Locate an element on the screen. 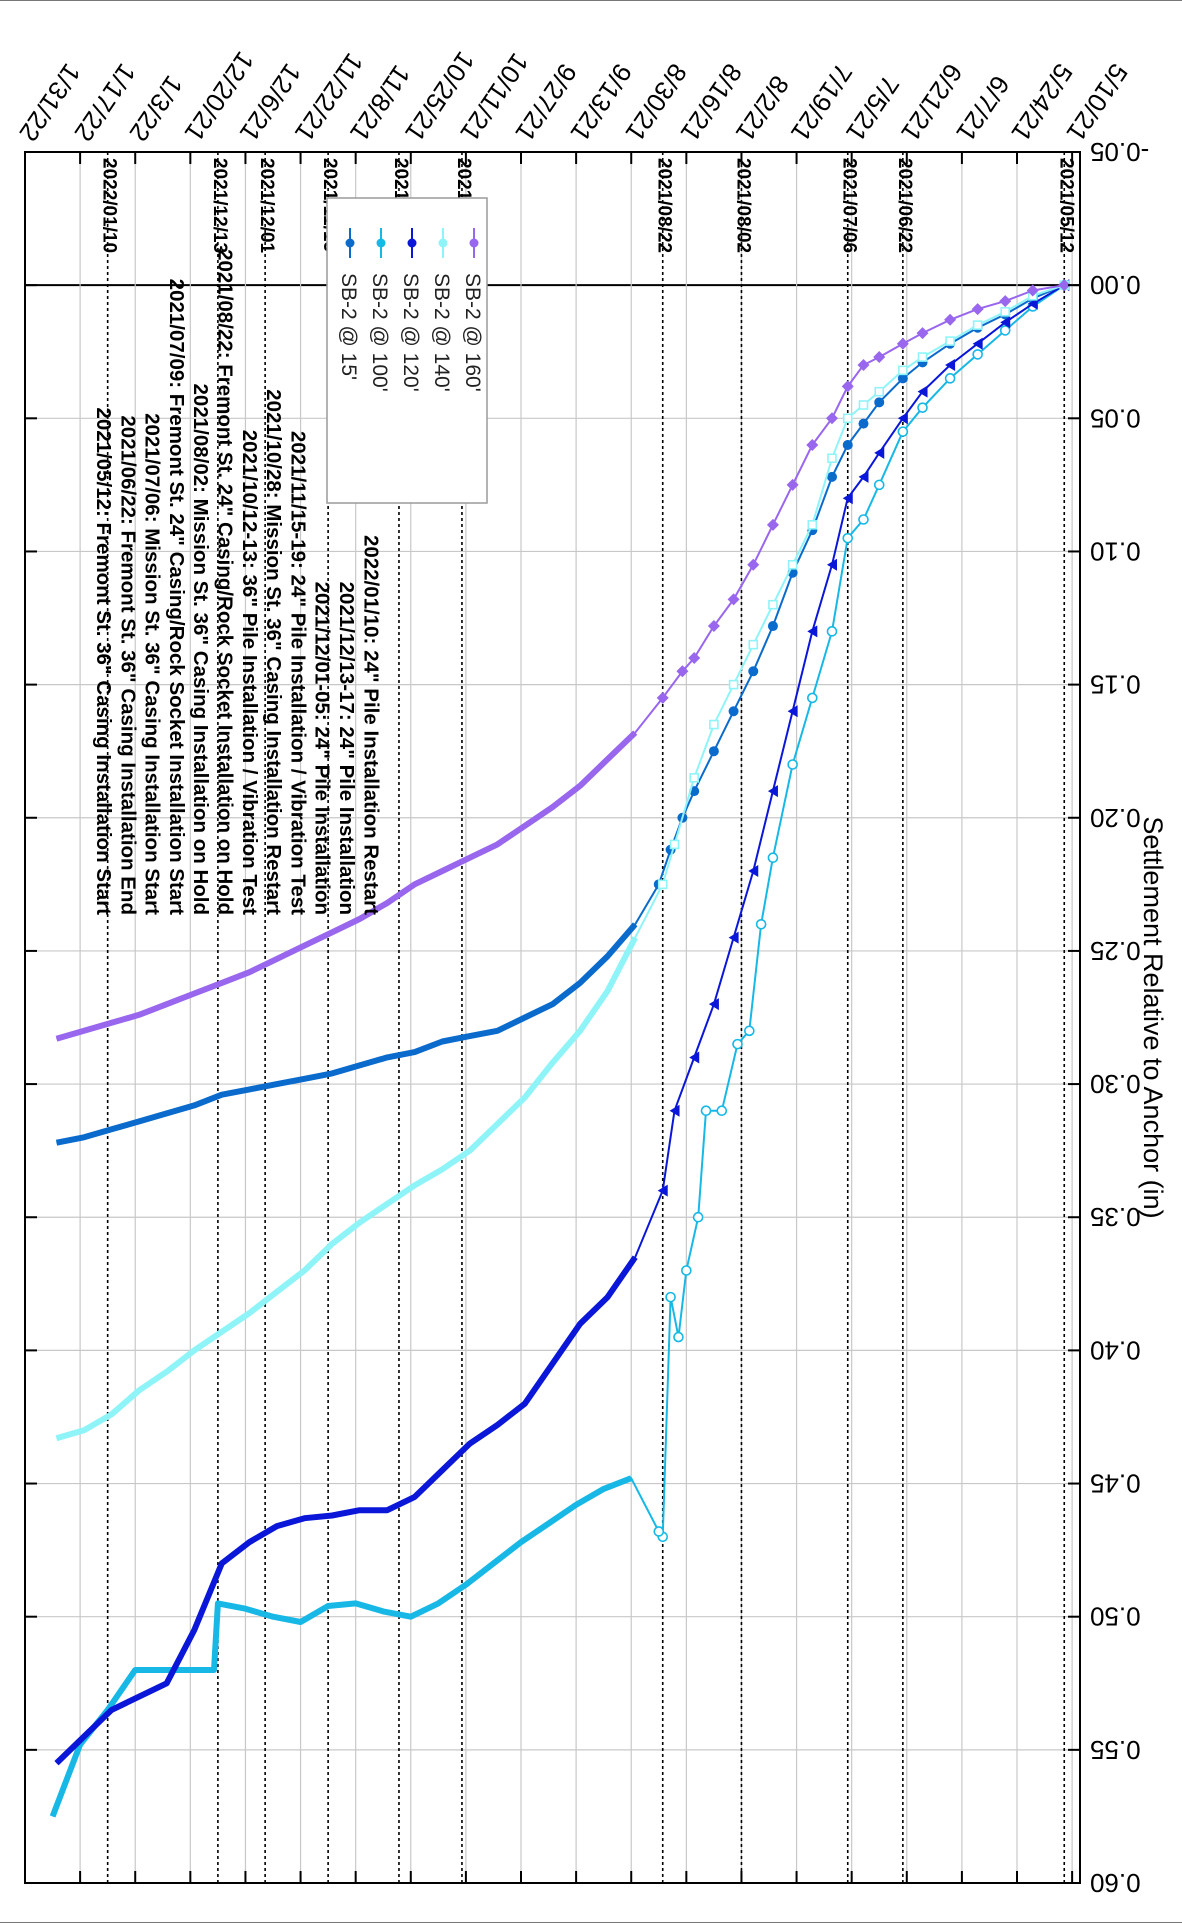  event-line-label: 2021/08/02 is located at coordinates (742, 205).